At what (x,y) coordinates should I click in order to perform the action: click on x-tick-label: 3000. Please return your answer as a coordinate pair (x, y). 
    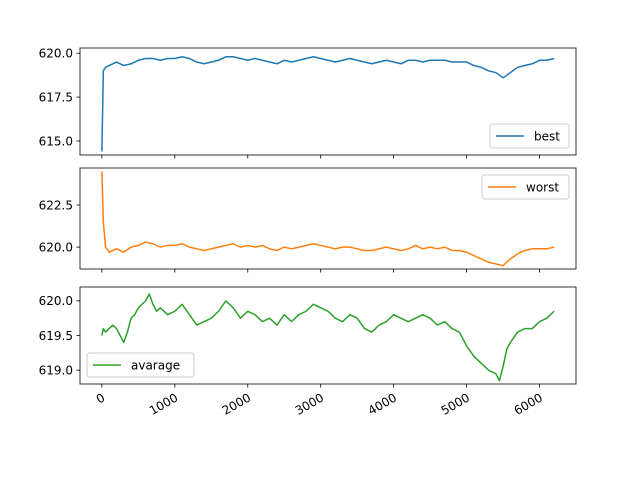
    Looking at the image, I should click on (309, 403).